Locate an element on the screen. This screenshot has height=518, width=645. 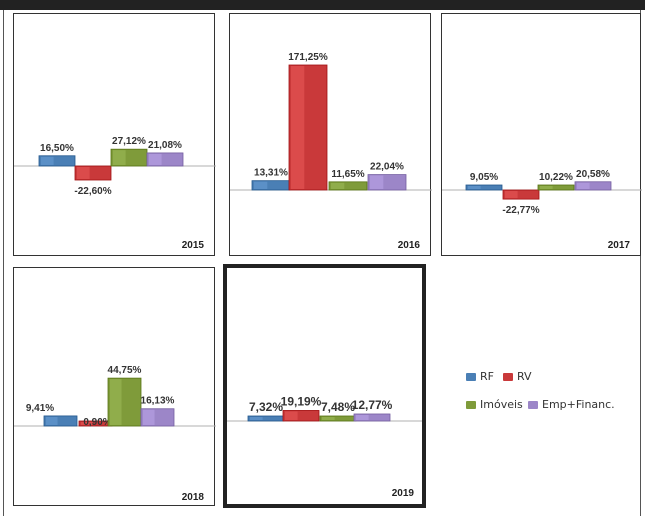
bar-imoveis-2018 is located at coordinates (124, 402).